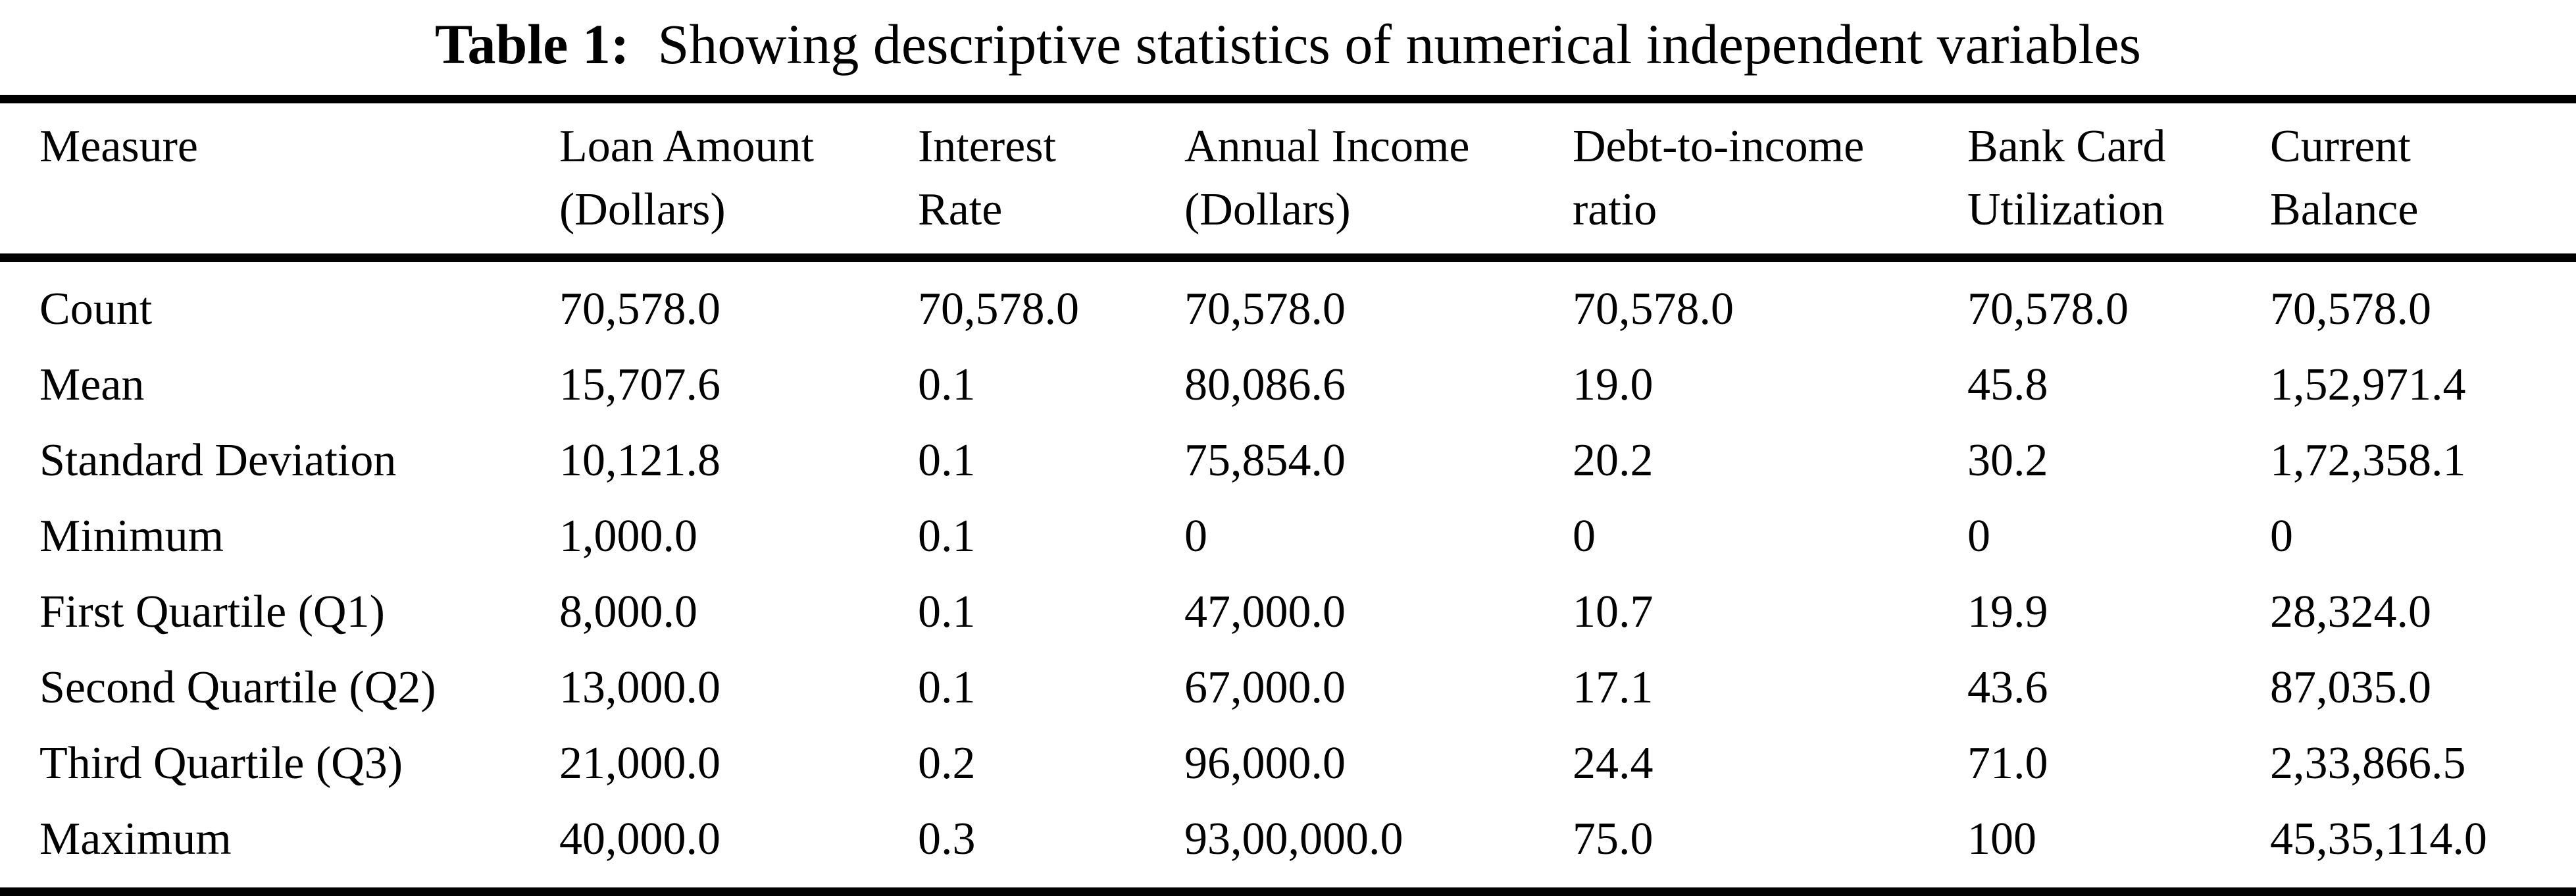  What do you see at coordinates (1614, 460) in the screenshot?
I see `row-value: 20.2` at bounding box center [1614, 460].